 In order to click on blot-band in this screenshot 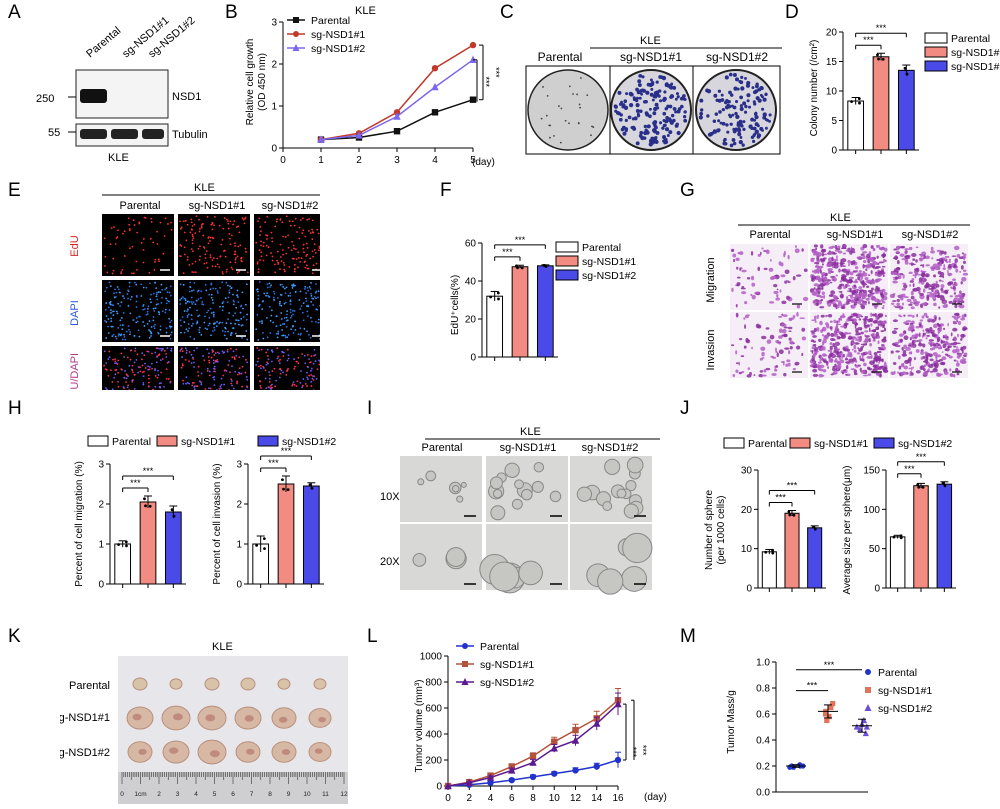, I will do `click(153, 134)`.